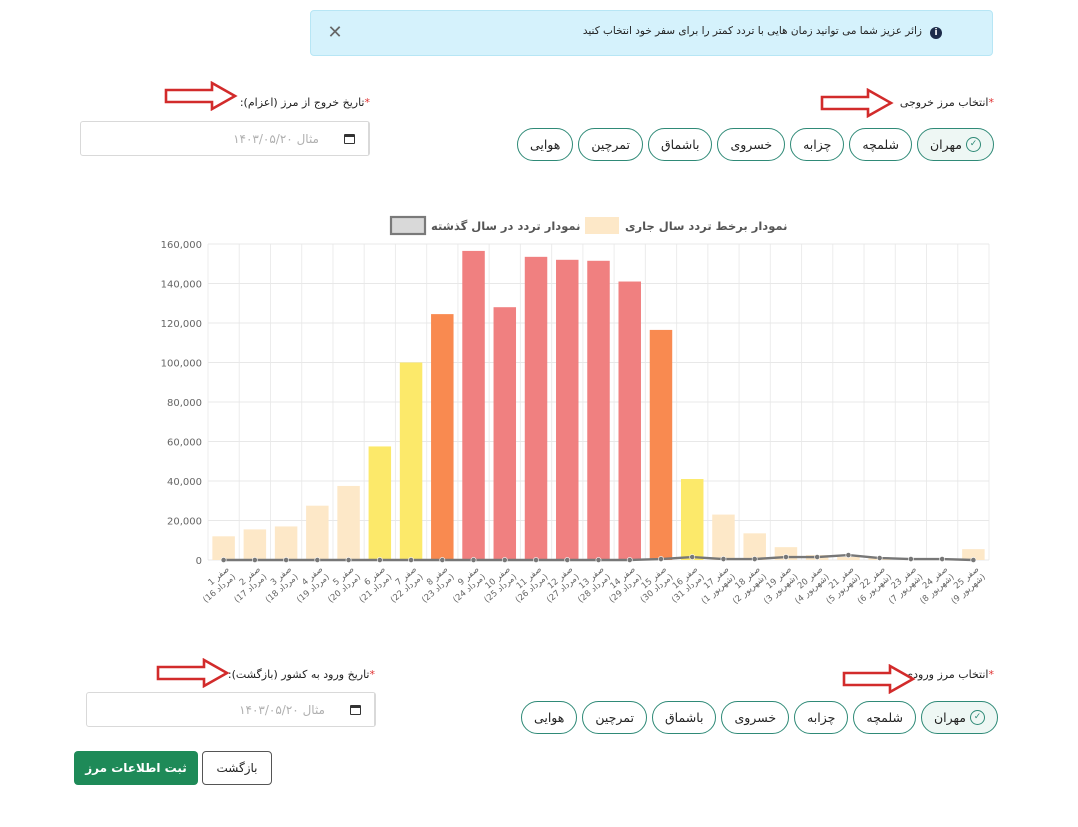 The height and width of the screenshot is (827, 1078). I want to click on x-tick-label: 5 صفر(20 مرداد), so click(344, 585).